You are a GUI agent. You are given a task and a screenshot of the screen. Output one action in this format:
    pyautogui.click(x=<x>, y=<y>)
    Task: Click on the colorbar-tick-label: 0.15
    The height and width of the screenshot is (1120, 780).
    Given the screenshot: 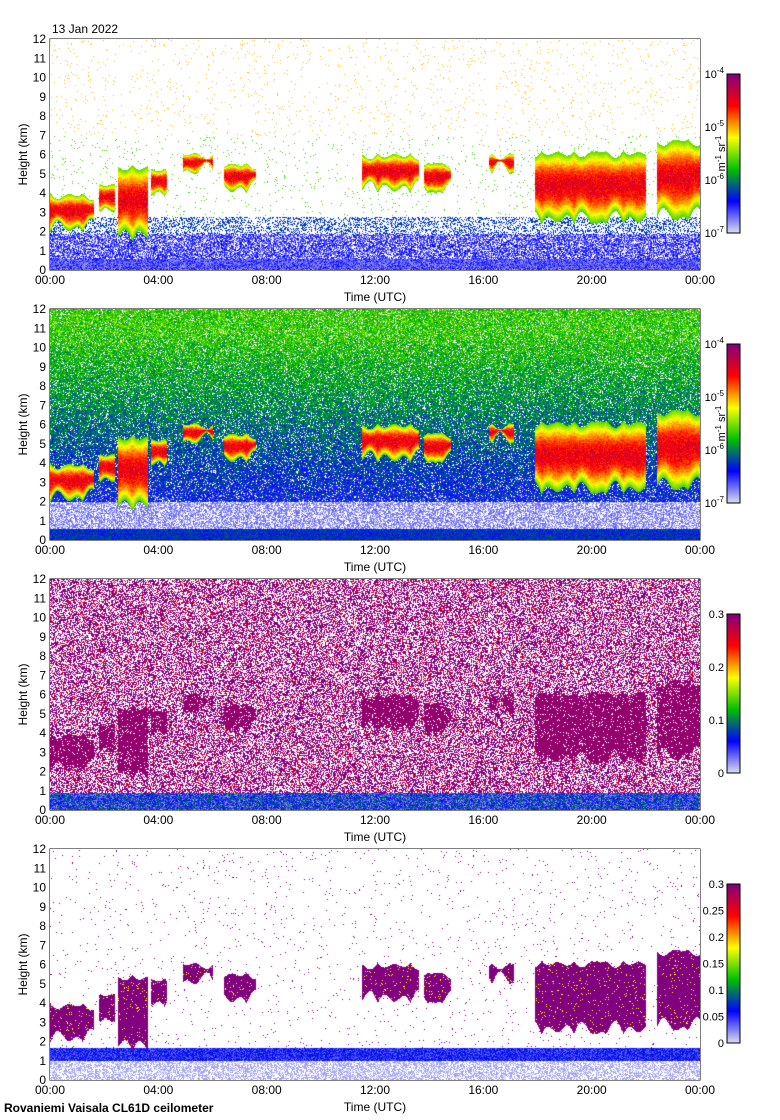 What is the action you would take?
    pyautogui.click(x=713, y=965)
    